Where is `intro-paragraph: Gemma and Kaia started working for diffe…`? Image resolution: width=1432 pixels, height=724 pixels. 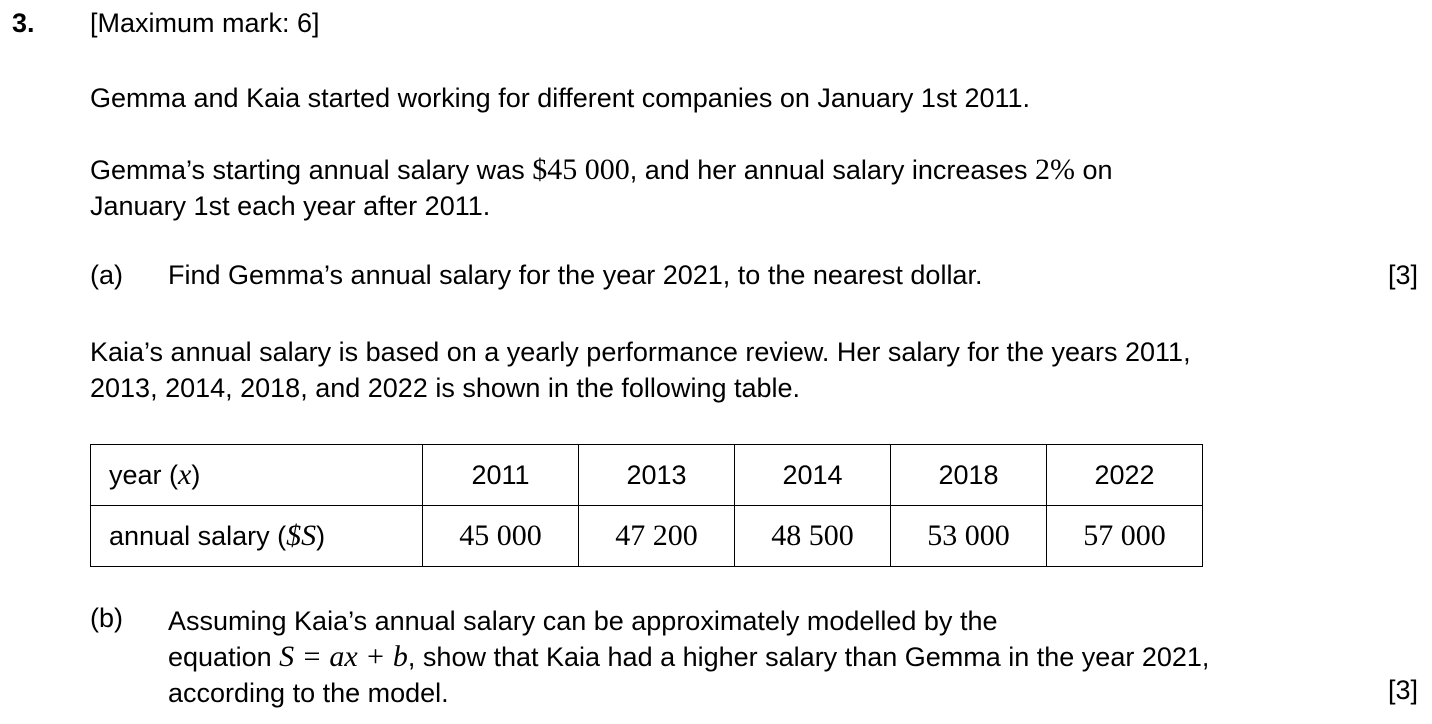
intro-paragraph: Gemma and Kaia started working for diffe… is located at coordinates (560, 98).